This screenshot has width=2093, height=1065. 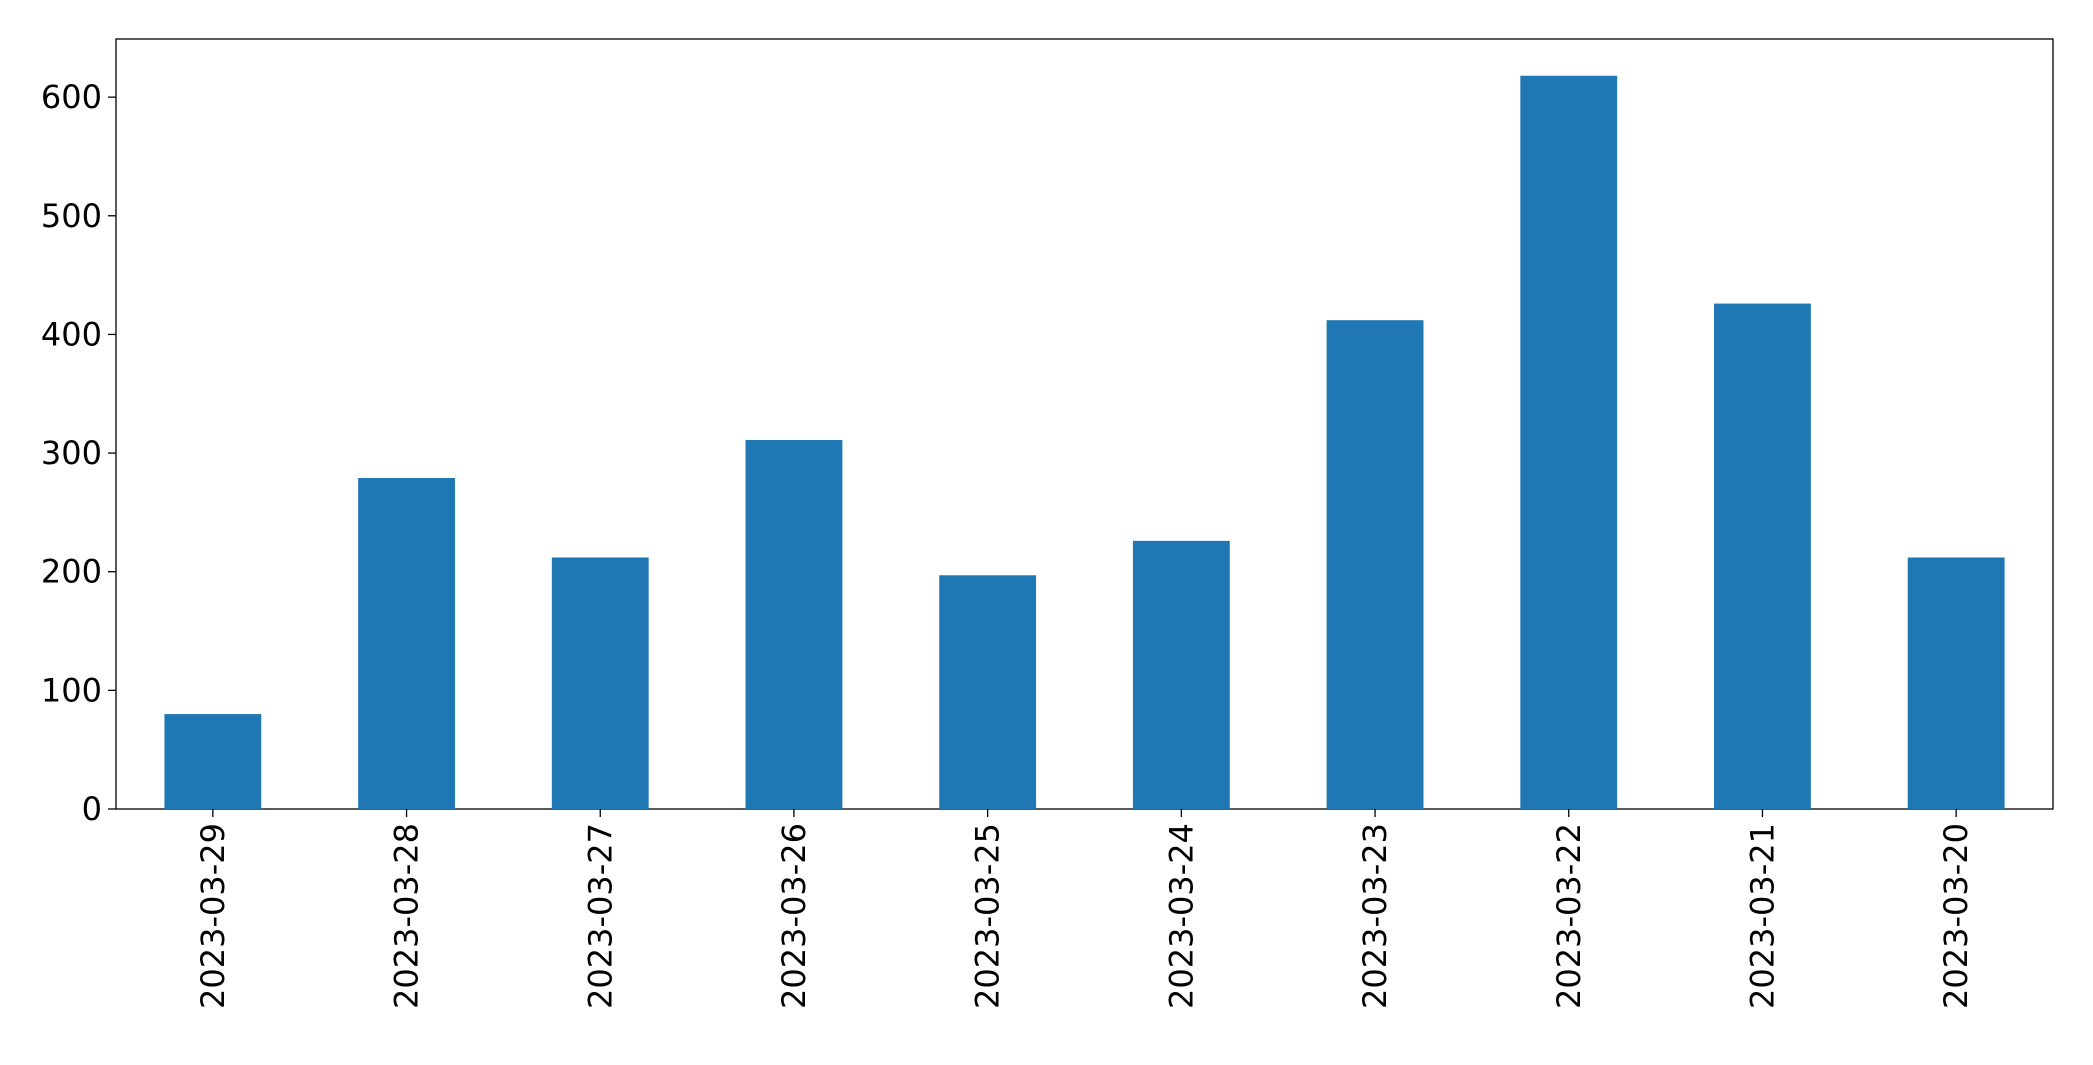 I want to click on x-tick-label: 2023-03-21, so click(x=1762, y=916).